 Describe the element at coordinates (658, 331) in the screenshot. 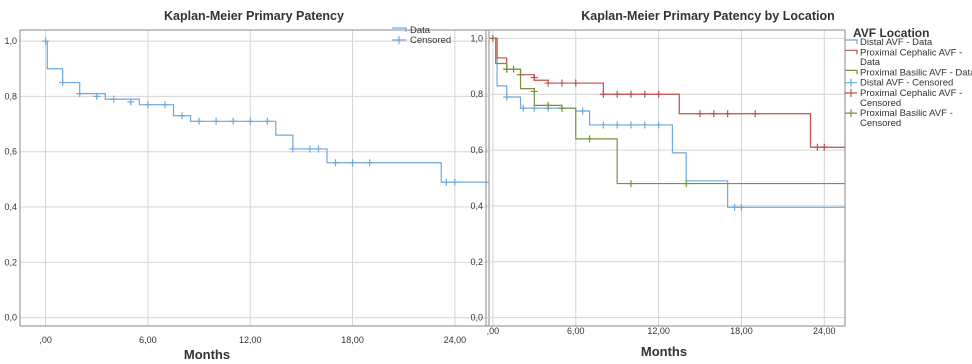

I see `right-x-tick-label: 12,00` at that location.